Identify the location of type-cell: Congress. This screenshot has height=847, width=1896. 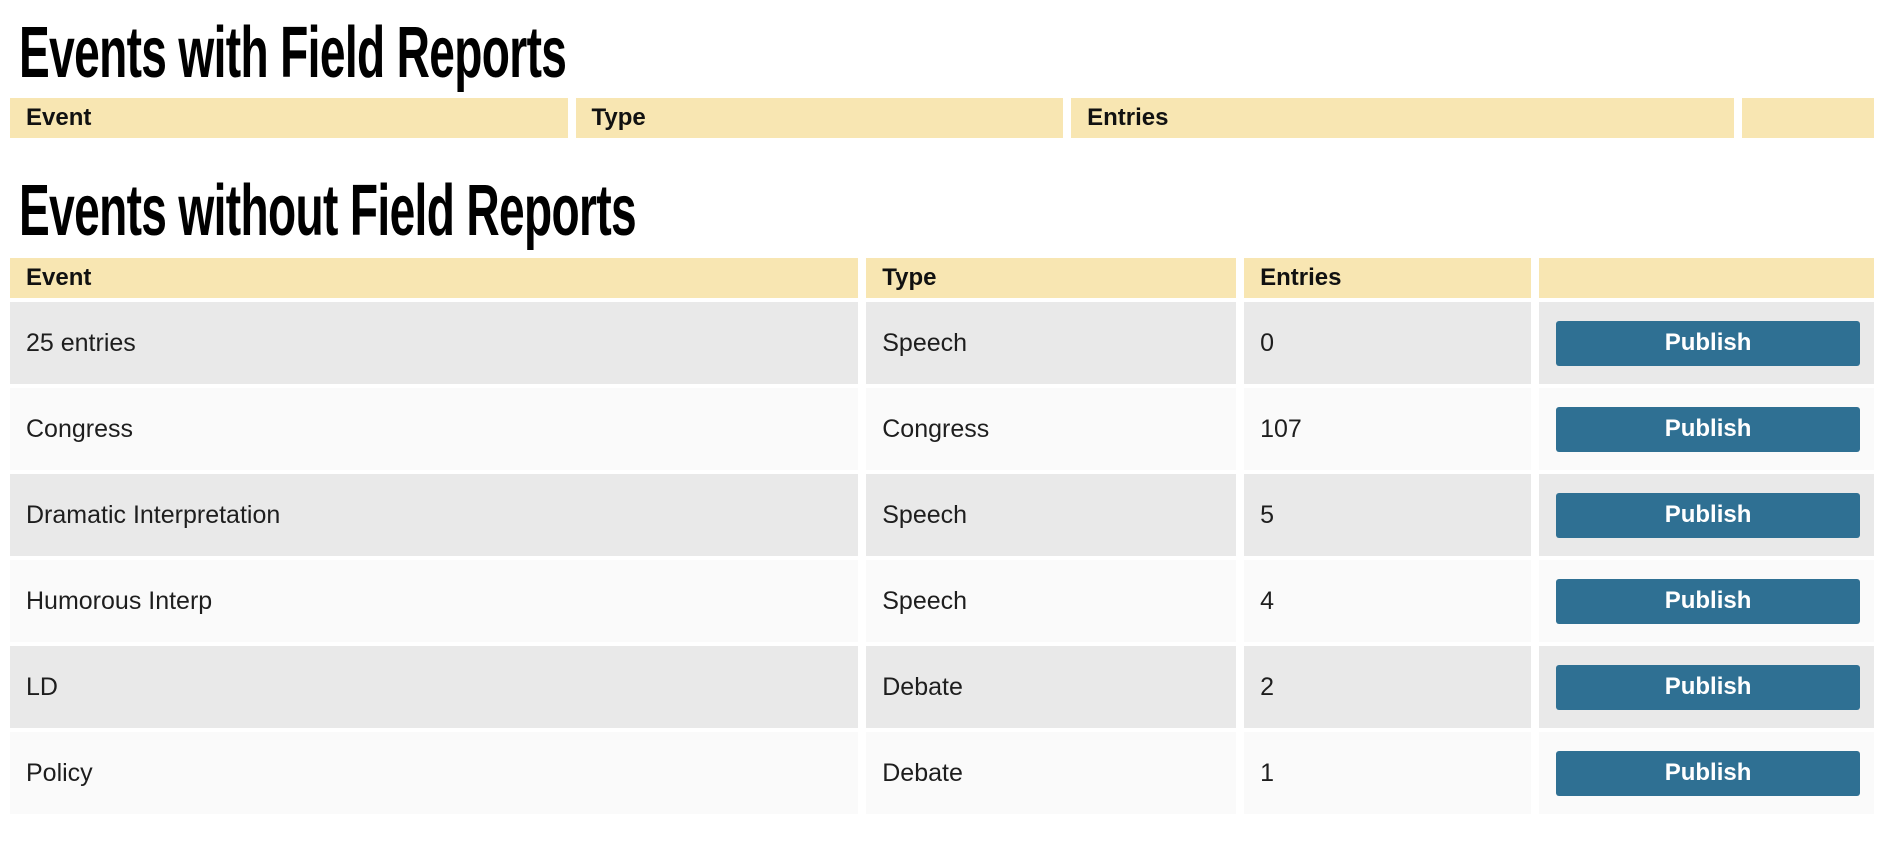
(1051, 429).